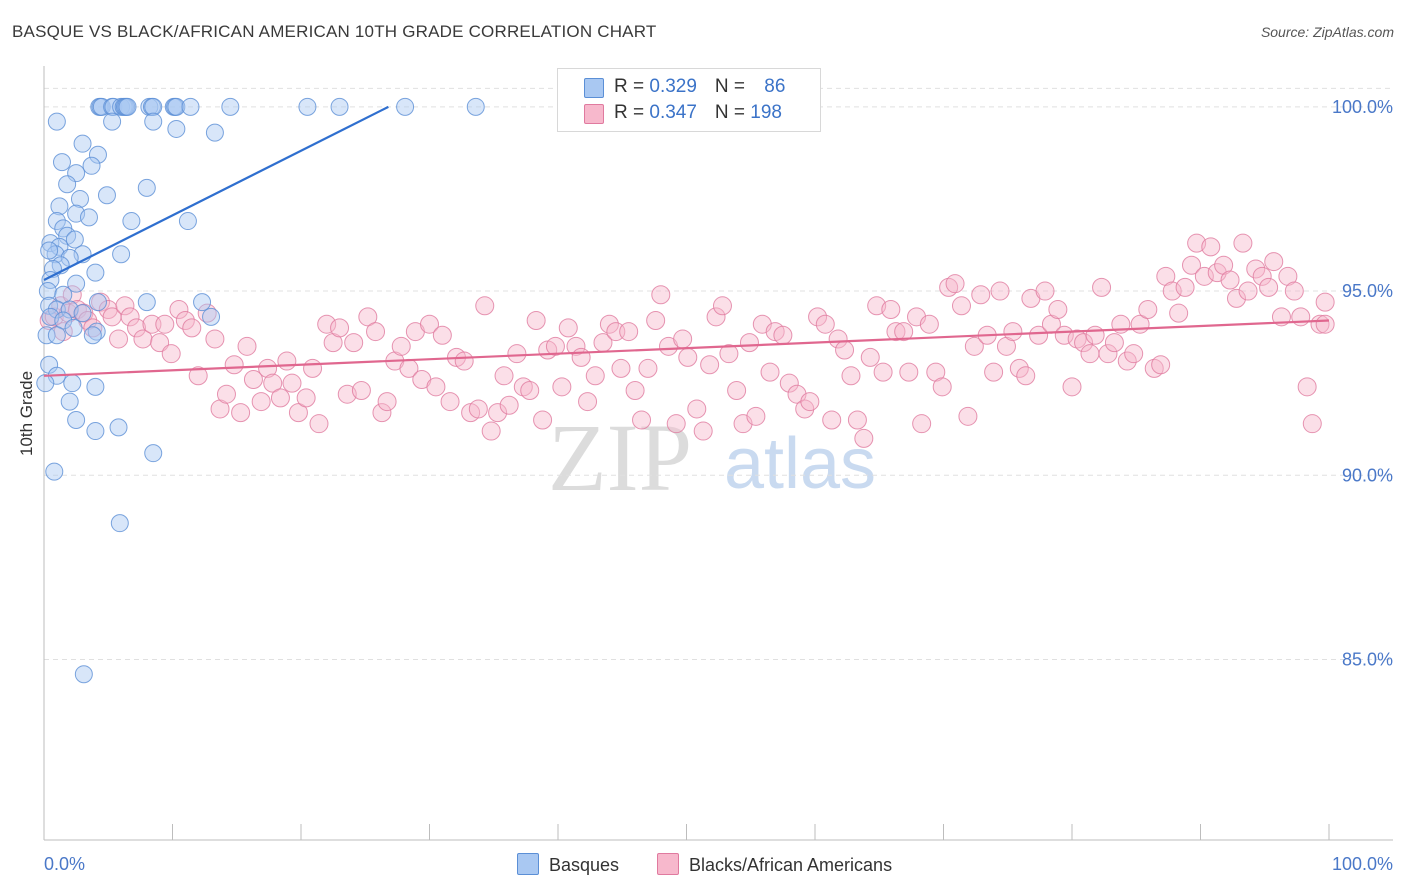 This screenshot has height=892, width=1406. I want to click on bottom-legend-swatch-basques, so click(528, 864).